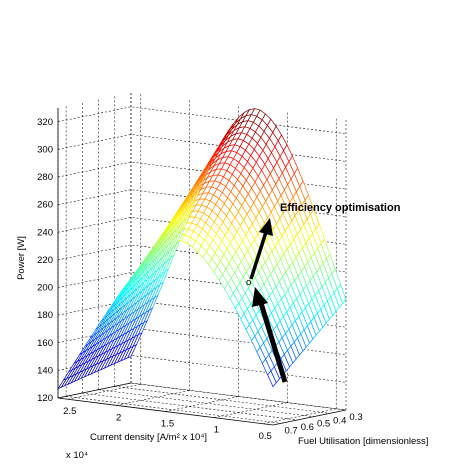 This screenshot has height=473, width=456. Describe the element at coordinates (363, 441) in the screenshot. I see `y-axis-label: Fuel Utilisation [dimensionless]` at that location.